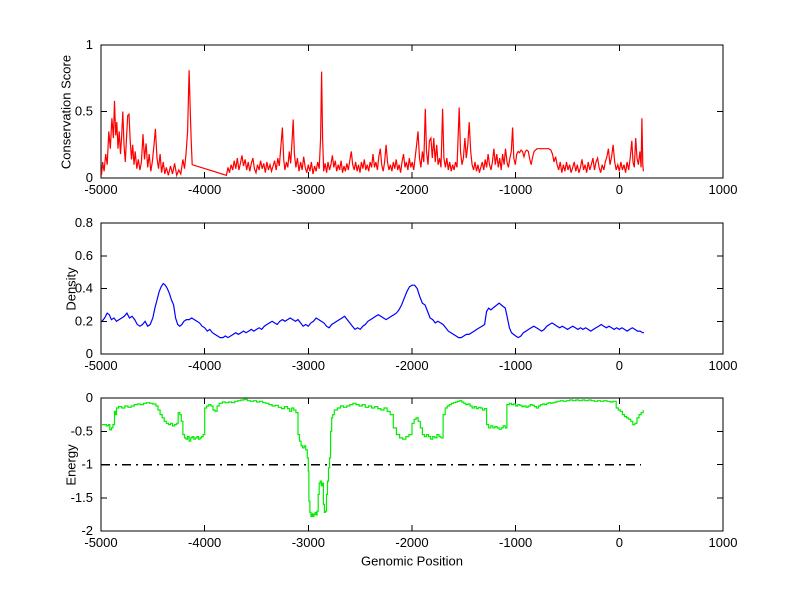 The height and width of the screenshot is (599, 800). I want to click on y-tick-label: 0.2, so click(84, 320).